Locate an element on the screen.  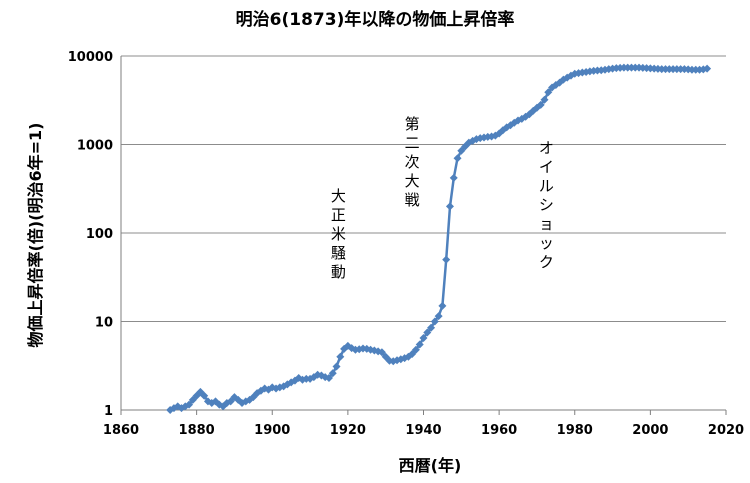
x-tick-label: 1920 is located at coordinates (348, 430).